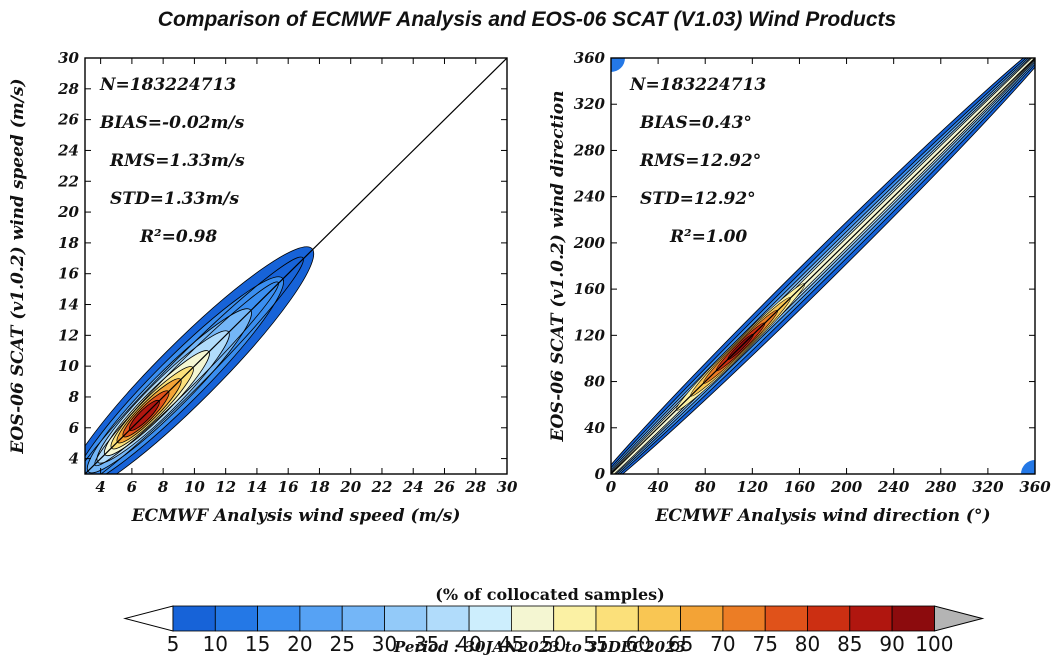 The height and width of the screenshot is (656, 1054). What do you see at coordinates (68, 181) in the screenshot?
I see `y-tick-label: 22` at bounding box center [68, 181].